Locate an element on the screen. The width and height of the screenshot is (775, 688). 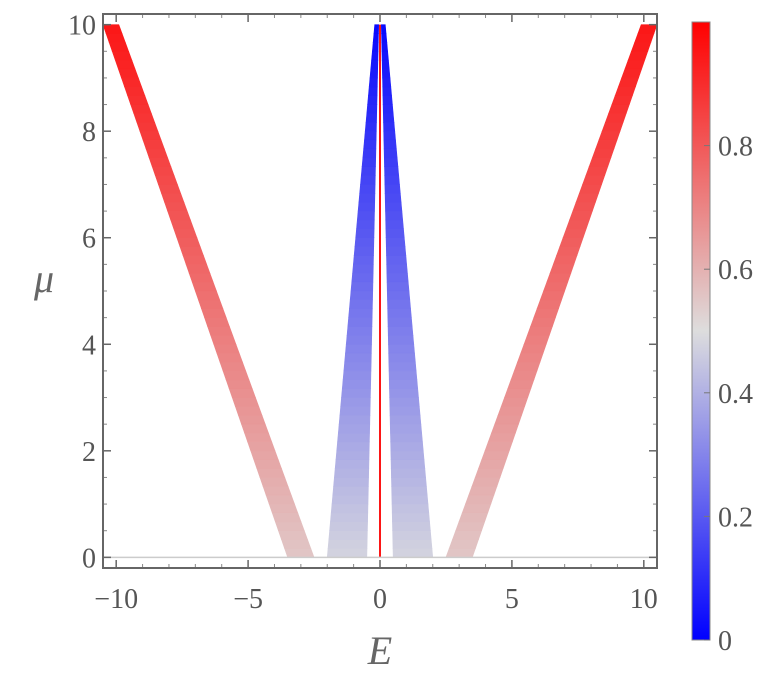
colorbar-tick-label-1: 0.2 is located at coordinates (735, 517).